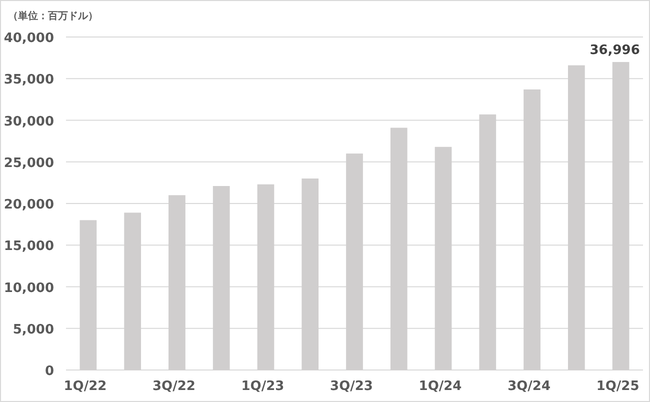  I want to click on x-tick-label: 1Q/22, so click(85, 386).